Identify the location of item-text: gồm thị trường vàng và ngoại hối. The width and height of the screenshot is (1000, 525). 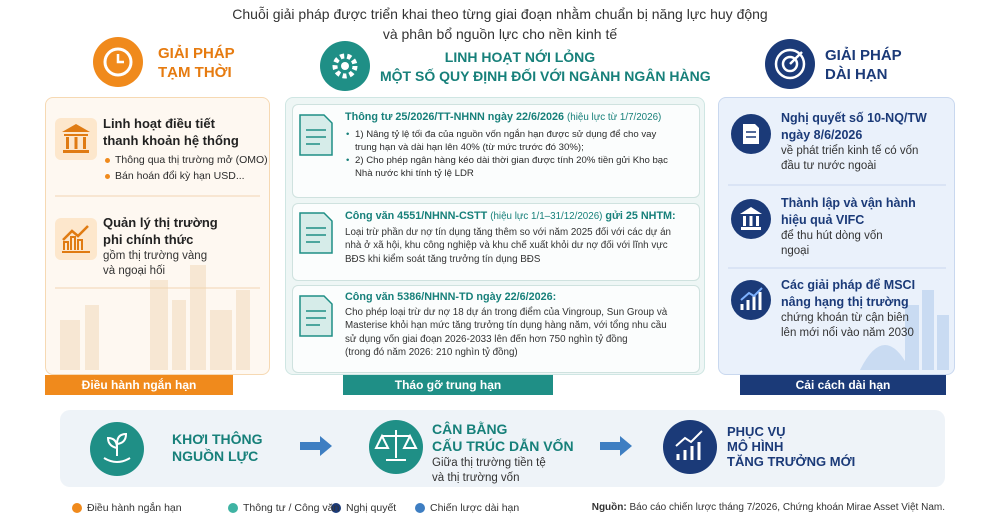
(155, 264).